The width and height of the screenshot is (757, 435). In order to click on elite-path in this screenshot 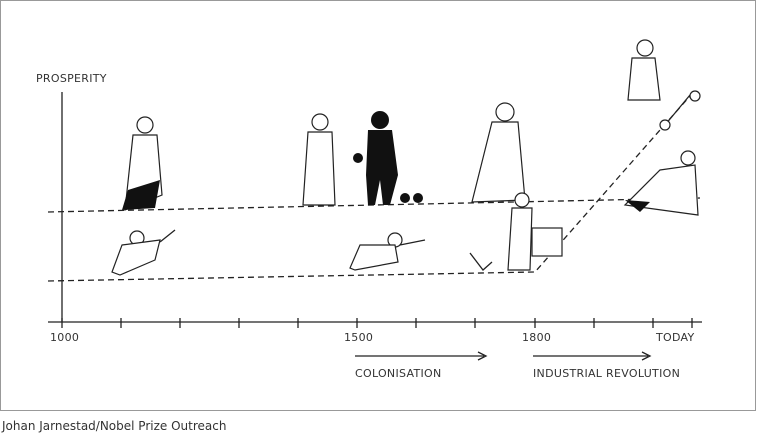, I will do `click(374, 205)`.